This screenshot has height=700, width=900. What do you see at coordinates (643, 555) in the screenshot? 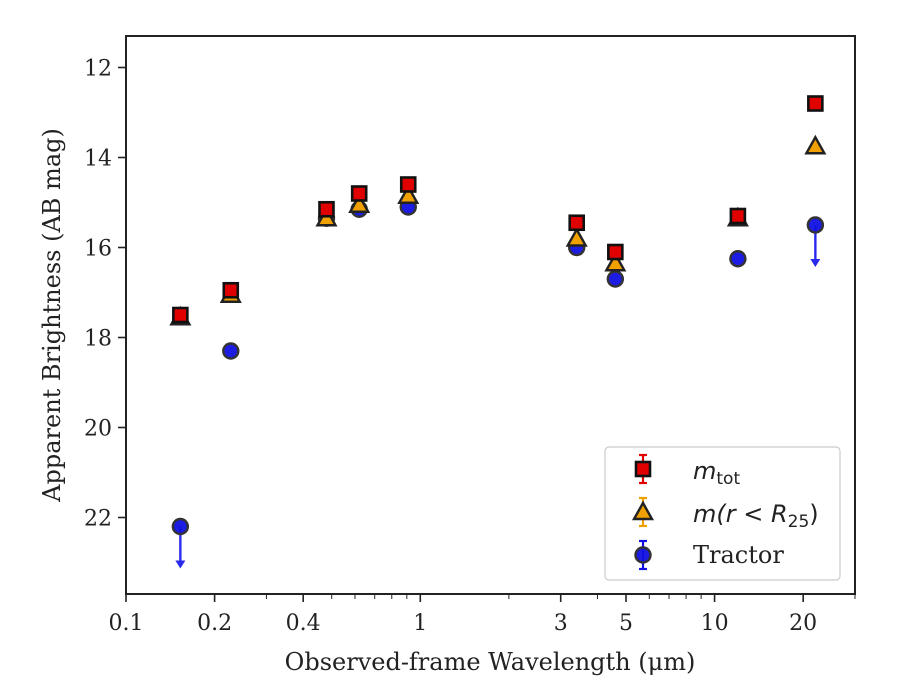
I see `legend-marker-circle` at bounding box center [643, 555].